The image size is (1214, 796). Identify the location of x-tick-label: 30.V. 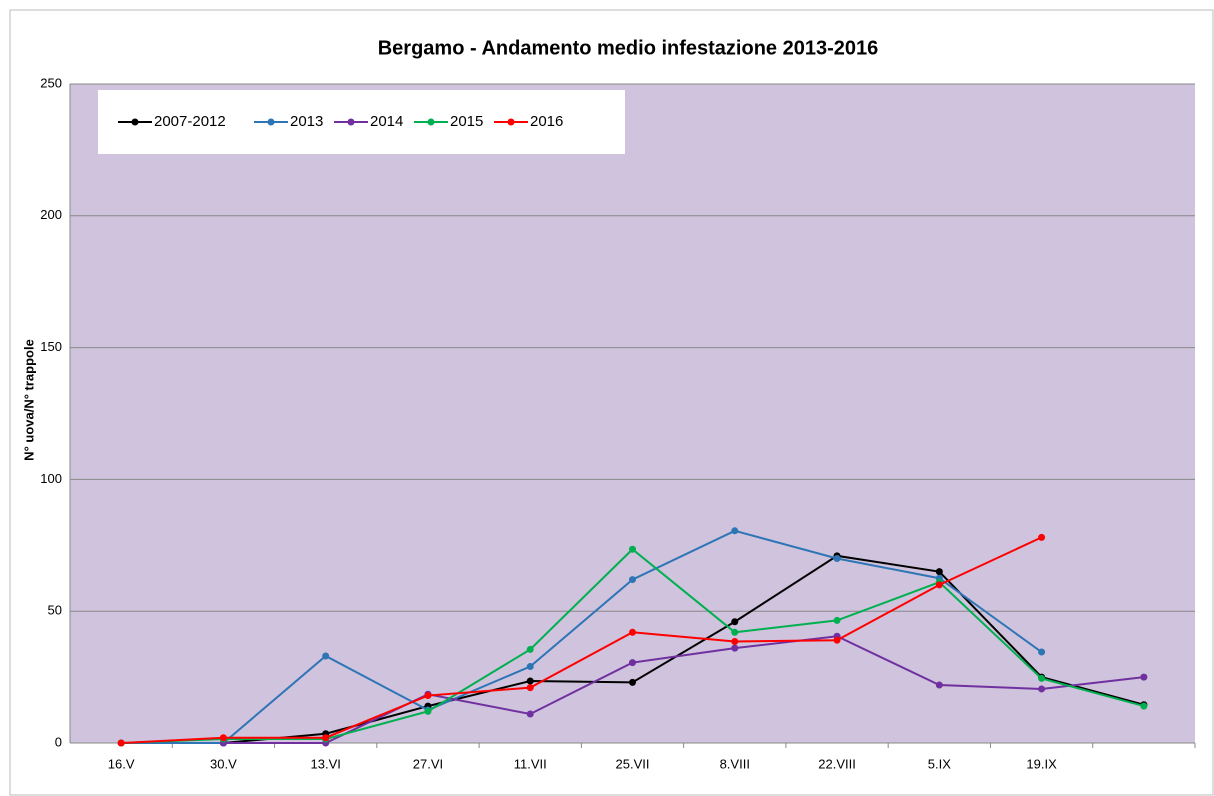
(223, 763).